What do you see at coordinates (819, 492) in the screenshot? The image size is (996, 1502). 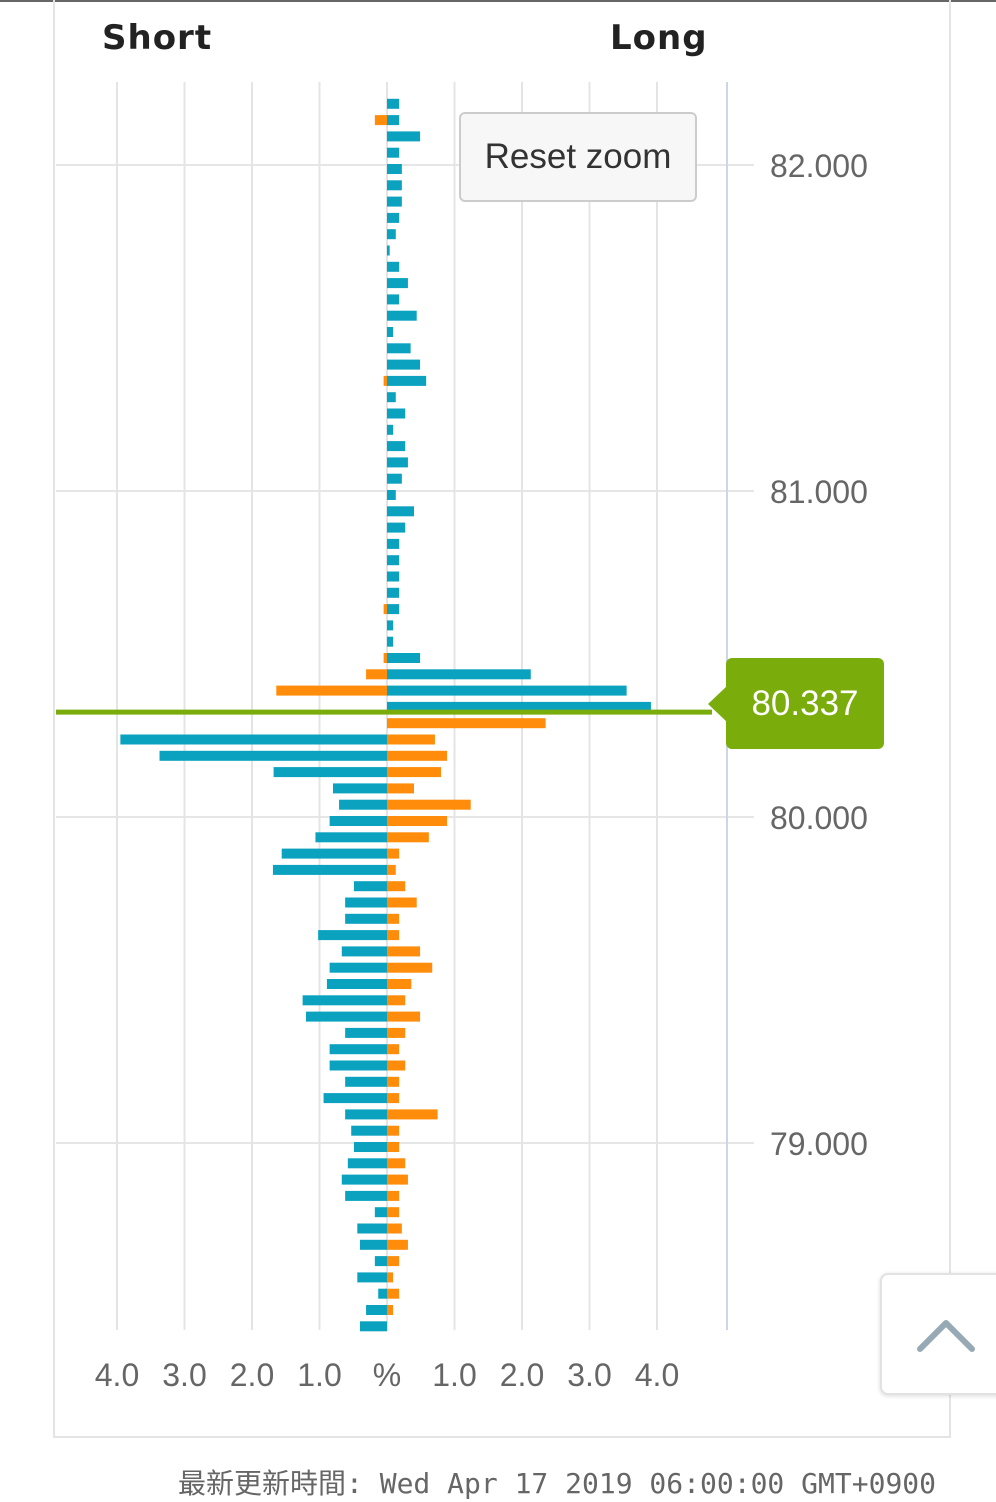 I see `y-tick-label: 81.000` at bounding box center [819, 492].